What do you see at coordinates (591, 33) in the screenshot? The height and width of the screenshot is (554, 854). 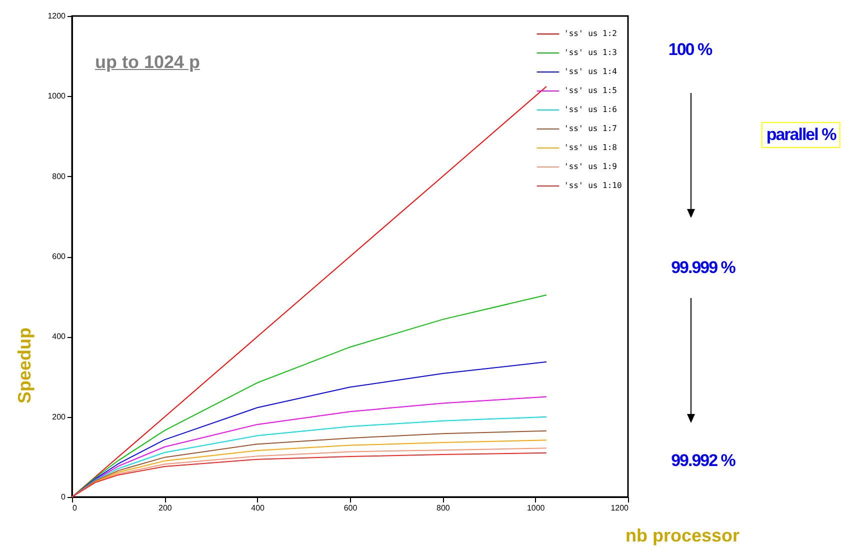 I see `legend-label: 'ss' us 1:2` at bounding box center [591, 33].